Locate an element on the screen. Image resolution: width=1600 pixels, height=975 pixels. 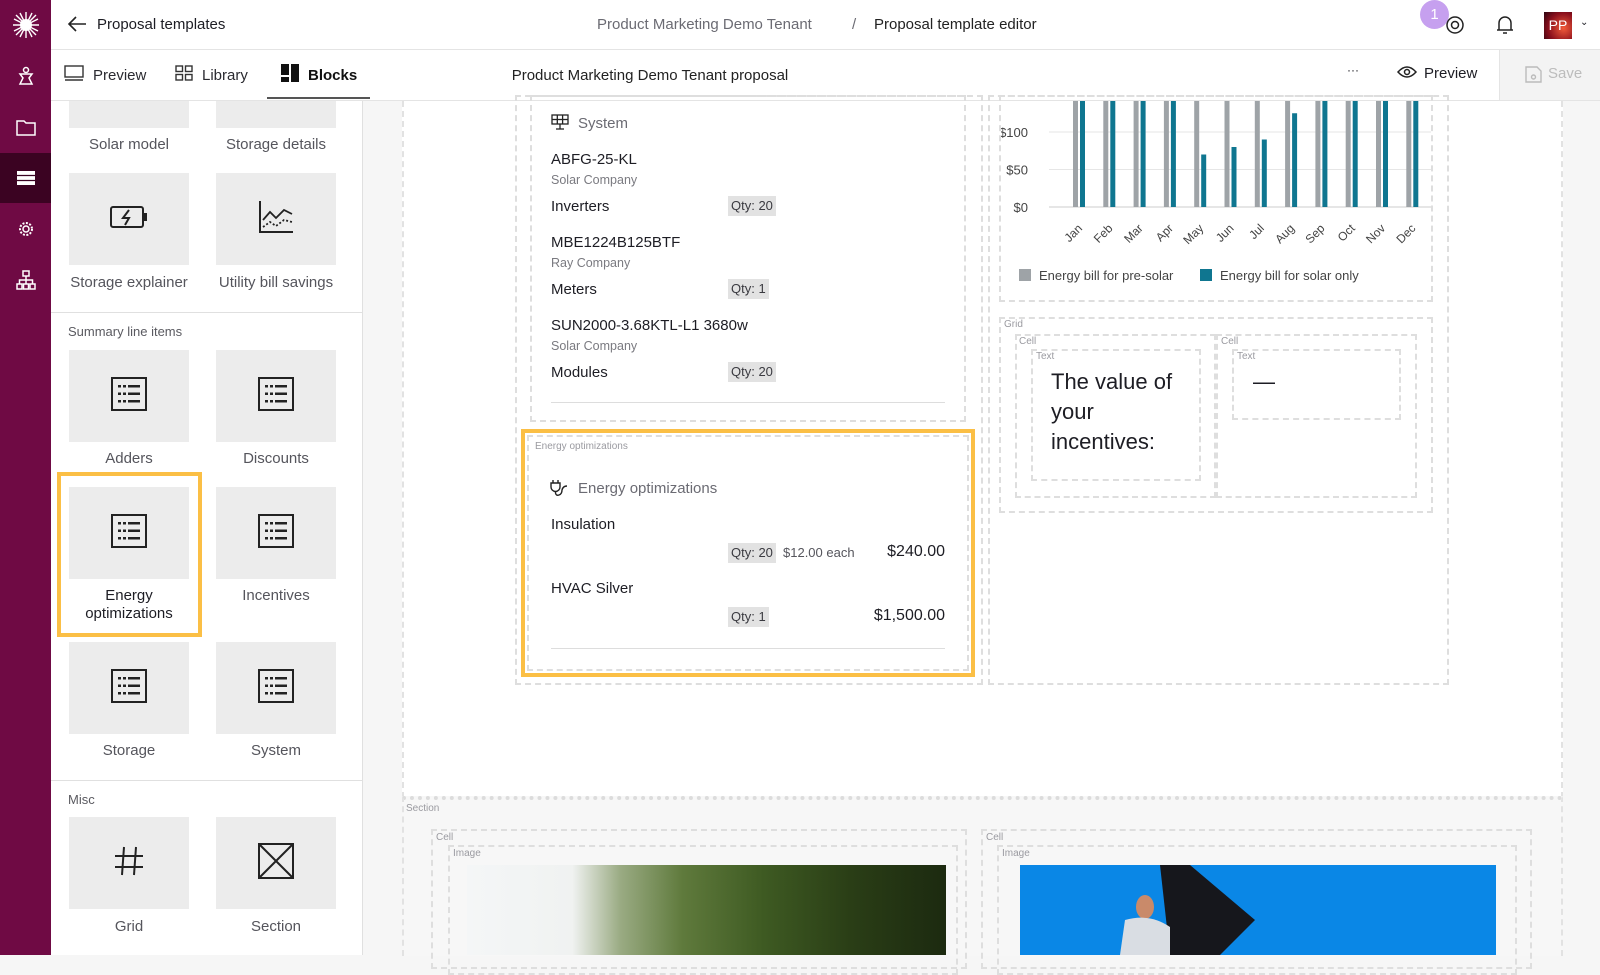
system-item-model: ABFG-25-KL is located at coordinates (594, 159).